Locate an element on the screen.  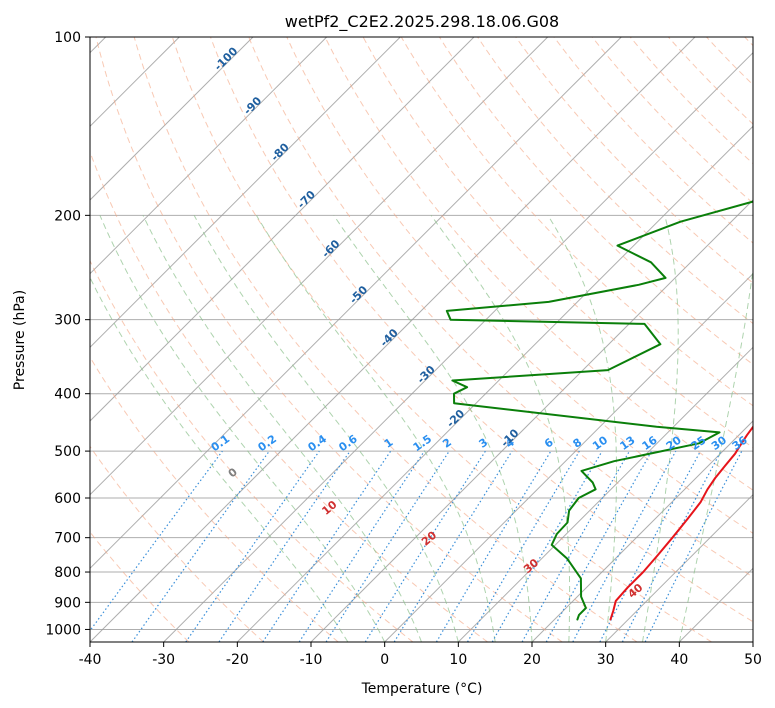
x-tick-label: 50 is located at coordinates (753, 660).